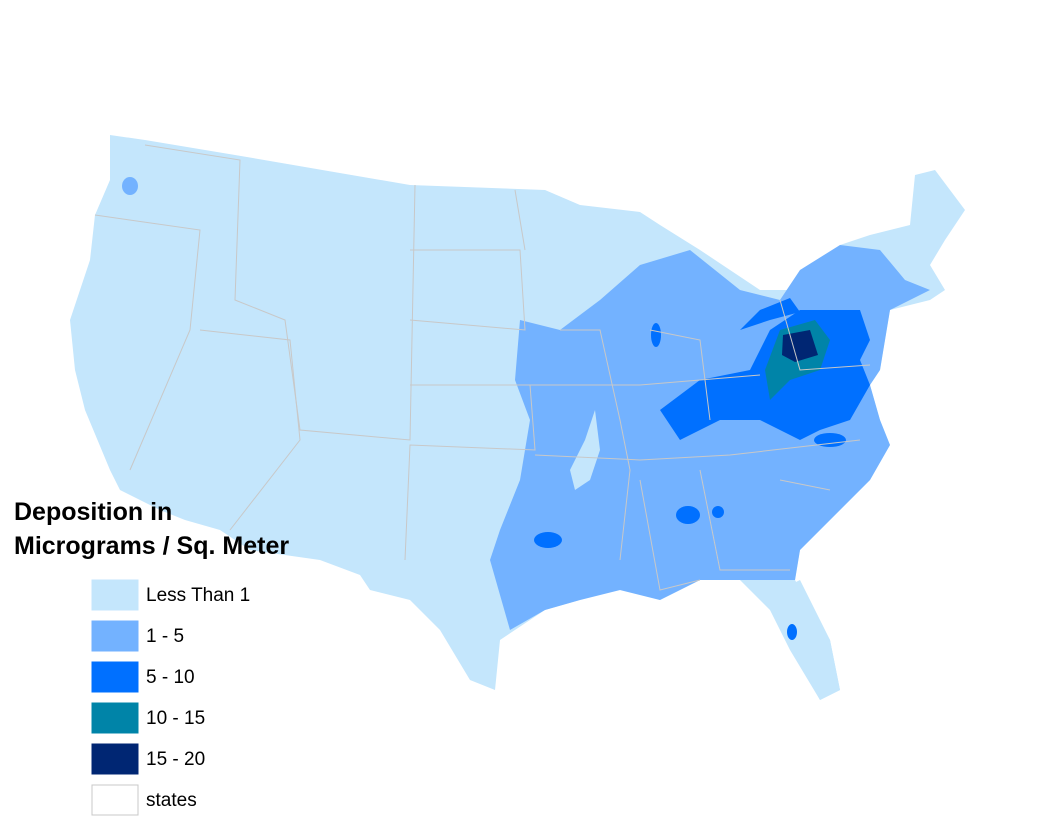 Image resolution: width=1056 pixels, height=816 pixels. Describe the element at coordinates (171, 800) in the screenshot. I see `legend-label: states` at that location.